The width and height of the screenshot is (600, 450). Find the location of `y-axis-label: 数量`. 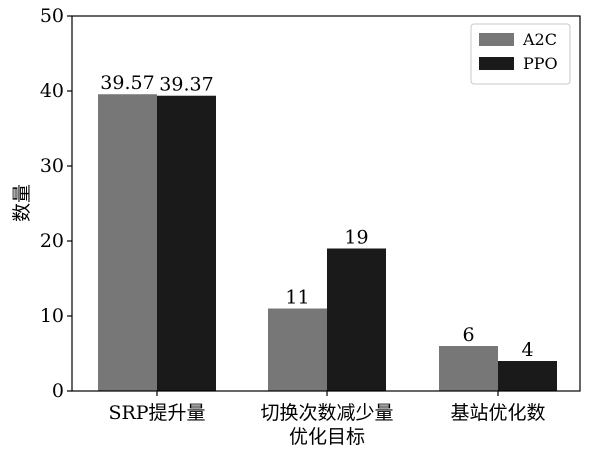

y-axis-label: 数量 is located at coordinates (22, 203).